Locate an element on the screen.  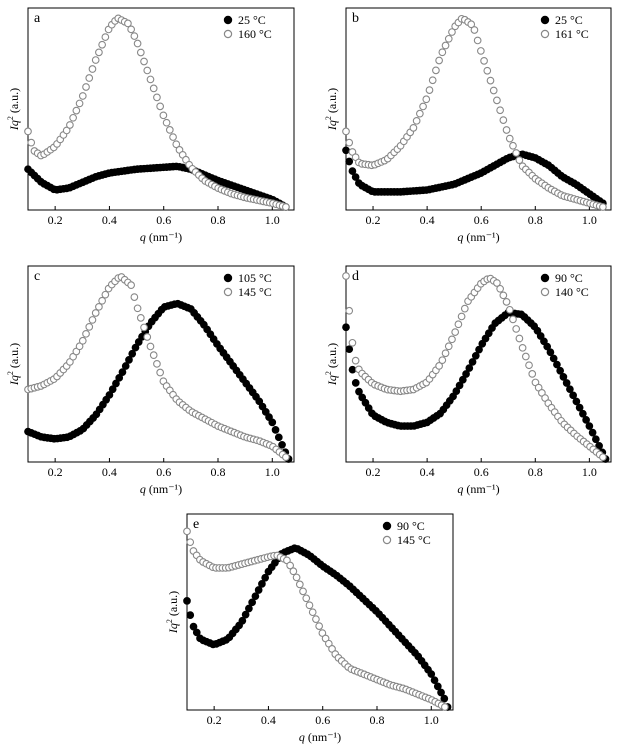
legend-label: 160 °C is located at coordinates (255, 34).